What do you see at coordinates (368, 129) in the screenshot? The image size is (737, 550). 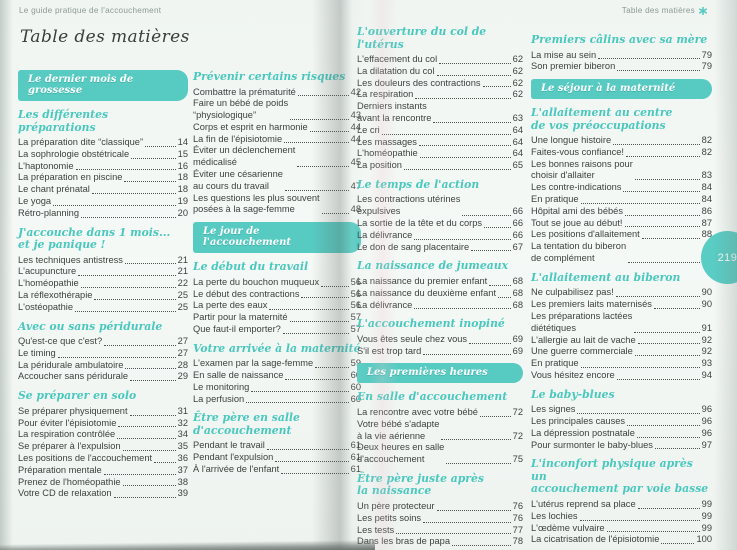 I see `toc-entry-label: Le cri` at bounding box center [368, 129].